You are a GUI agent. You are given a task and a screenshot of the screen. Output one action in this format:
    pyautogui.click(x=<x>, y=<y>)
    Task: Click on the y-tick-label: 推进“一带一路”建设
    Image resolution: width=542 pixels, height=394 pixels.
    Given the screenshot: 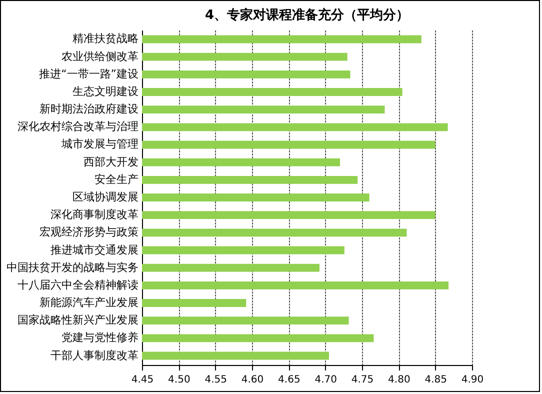 What is the action you would take?
    pyautogui.click(x=88, y=73)
    